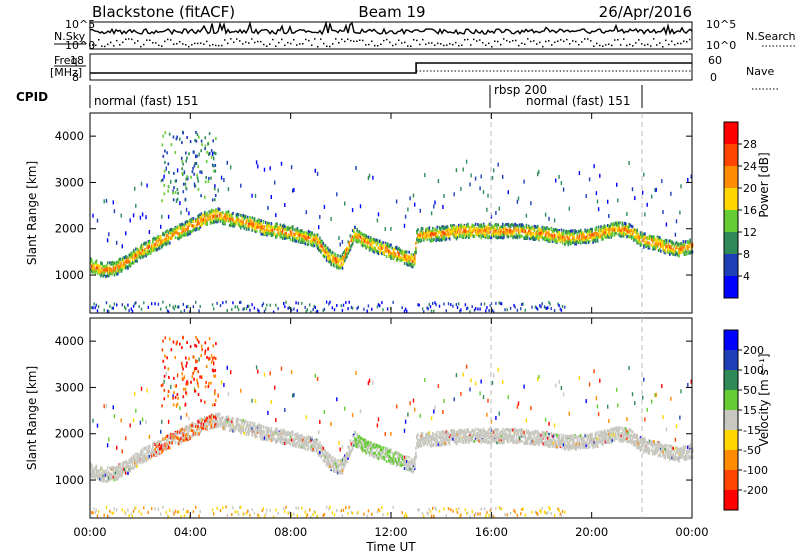 The height and width of the screenshot is (554, 800). I want to click on velocity-colorbar-tick-4: -15, so click(752, 430).